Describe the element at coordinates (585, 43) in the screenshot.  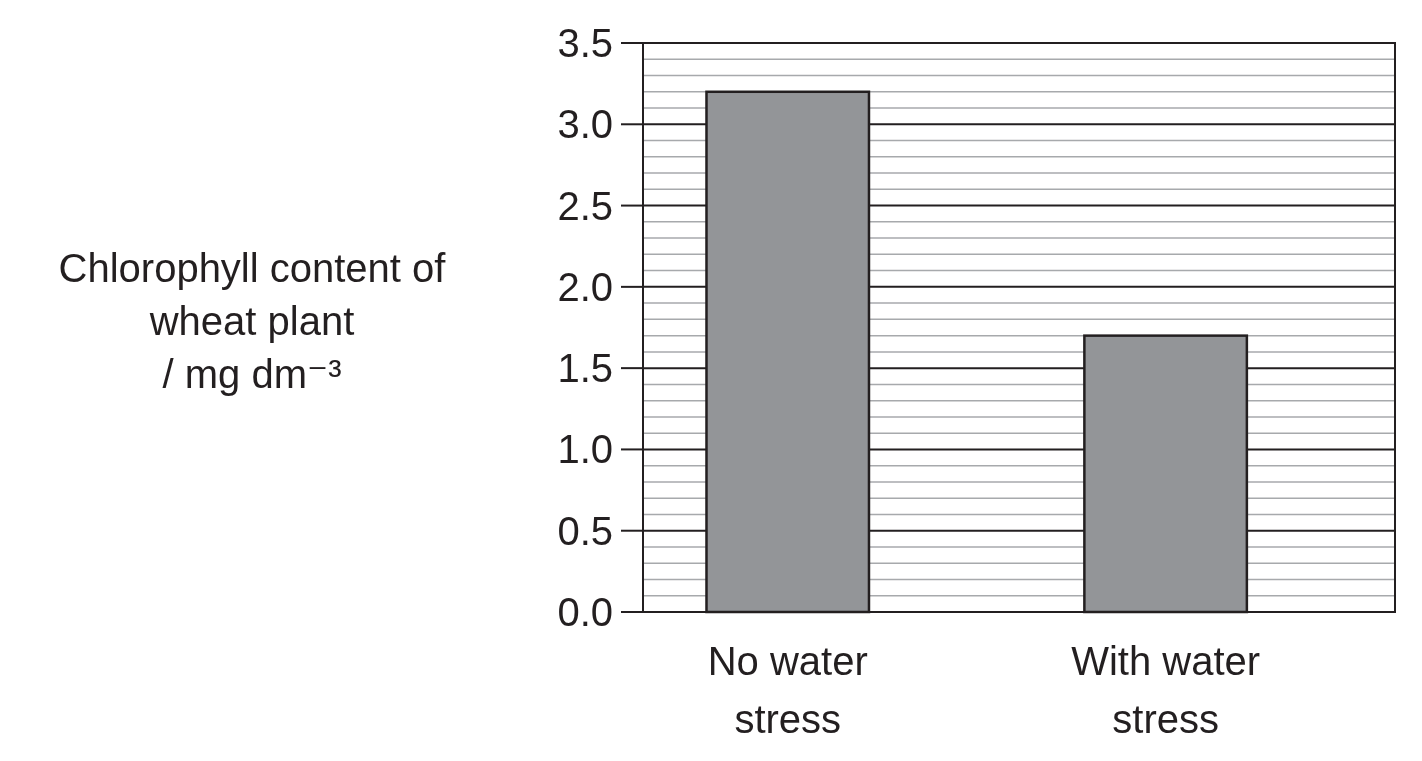
I see `y-tick-label: 3.5` at that location.